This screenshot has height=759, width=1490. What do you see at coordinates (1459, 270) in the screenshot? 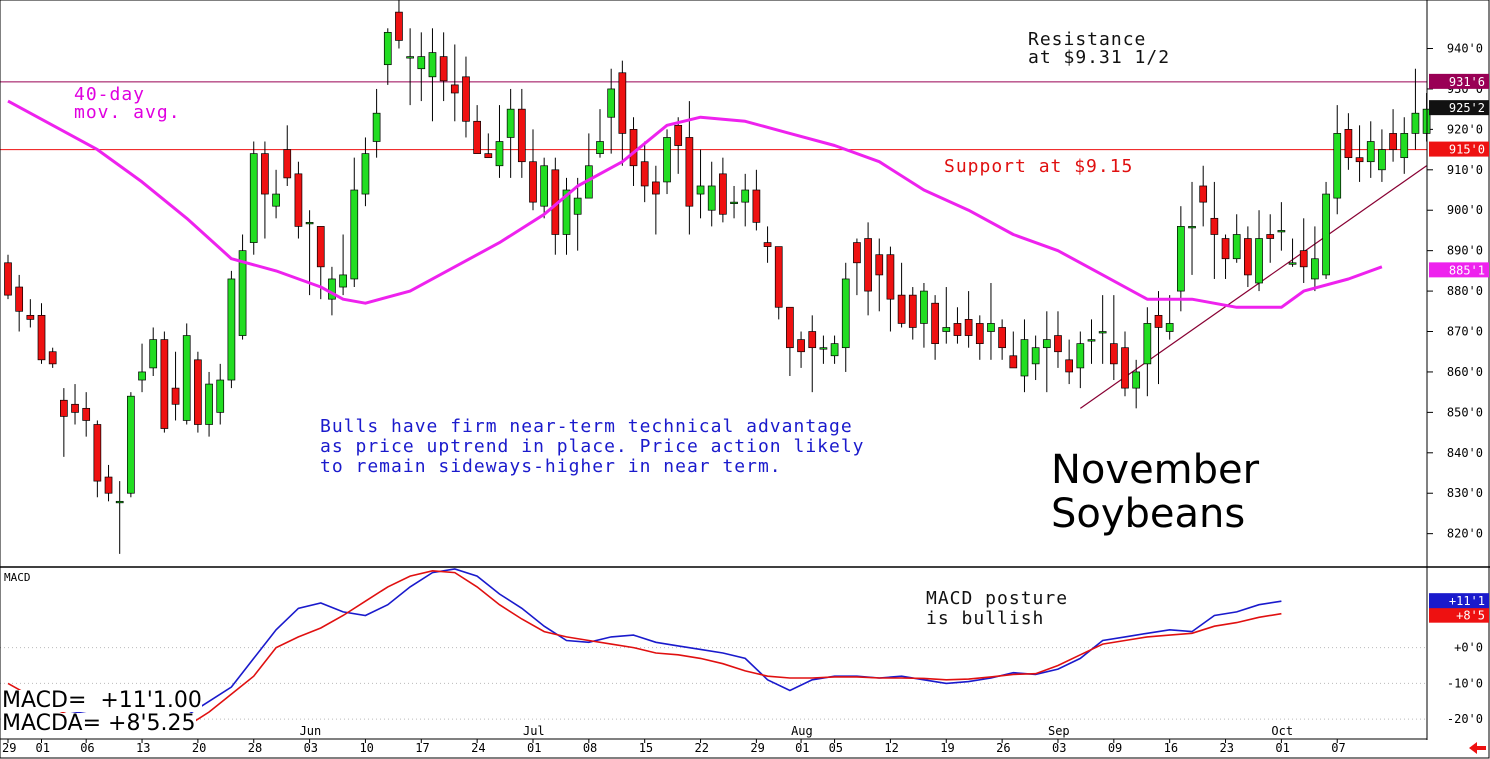
I see `ma-value-box-bg` at bounding box center [1459, 270].